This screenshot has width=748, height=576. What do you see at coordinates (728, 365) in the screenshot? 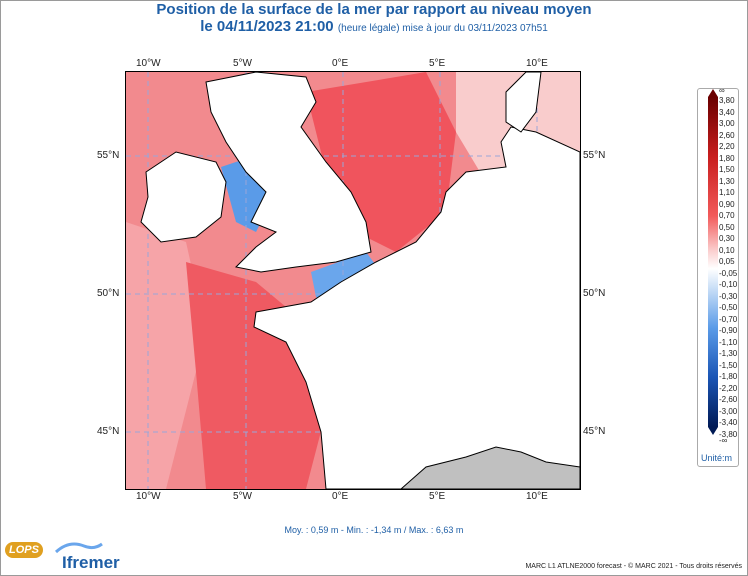
I see `legend-label: -1,50` at bounding box center [728, 365].